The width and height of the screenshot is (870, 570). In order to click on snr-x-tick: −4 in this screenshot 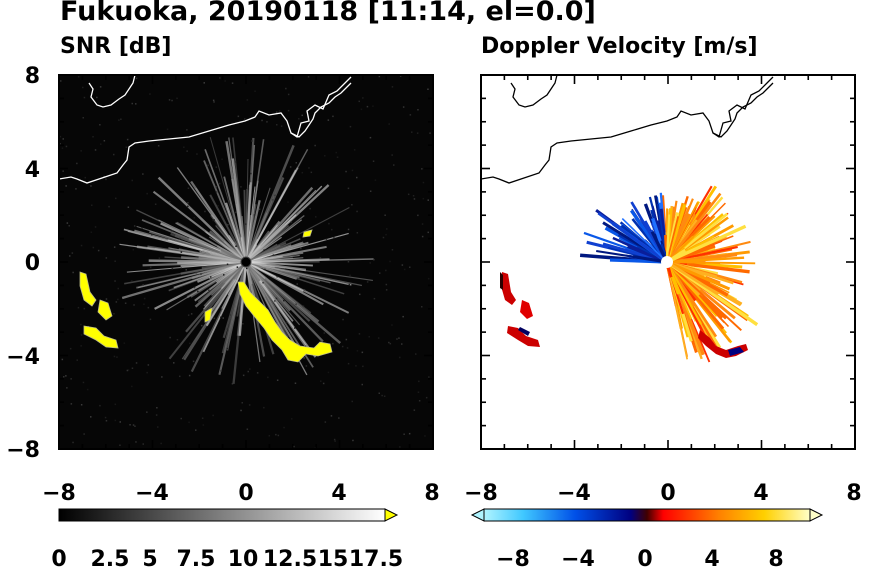, I will do `click(152, 493)`.